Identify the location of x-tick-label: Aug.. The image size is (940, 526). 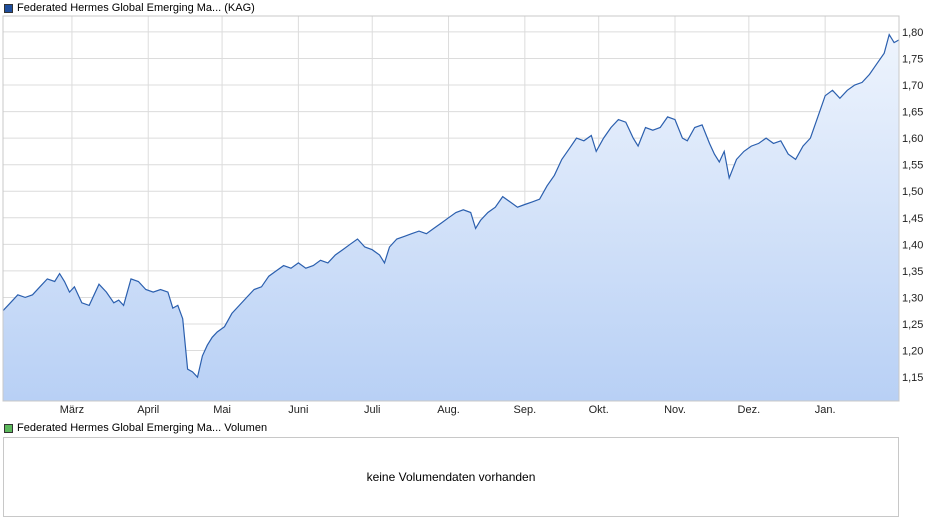
(448, 410).